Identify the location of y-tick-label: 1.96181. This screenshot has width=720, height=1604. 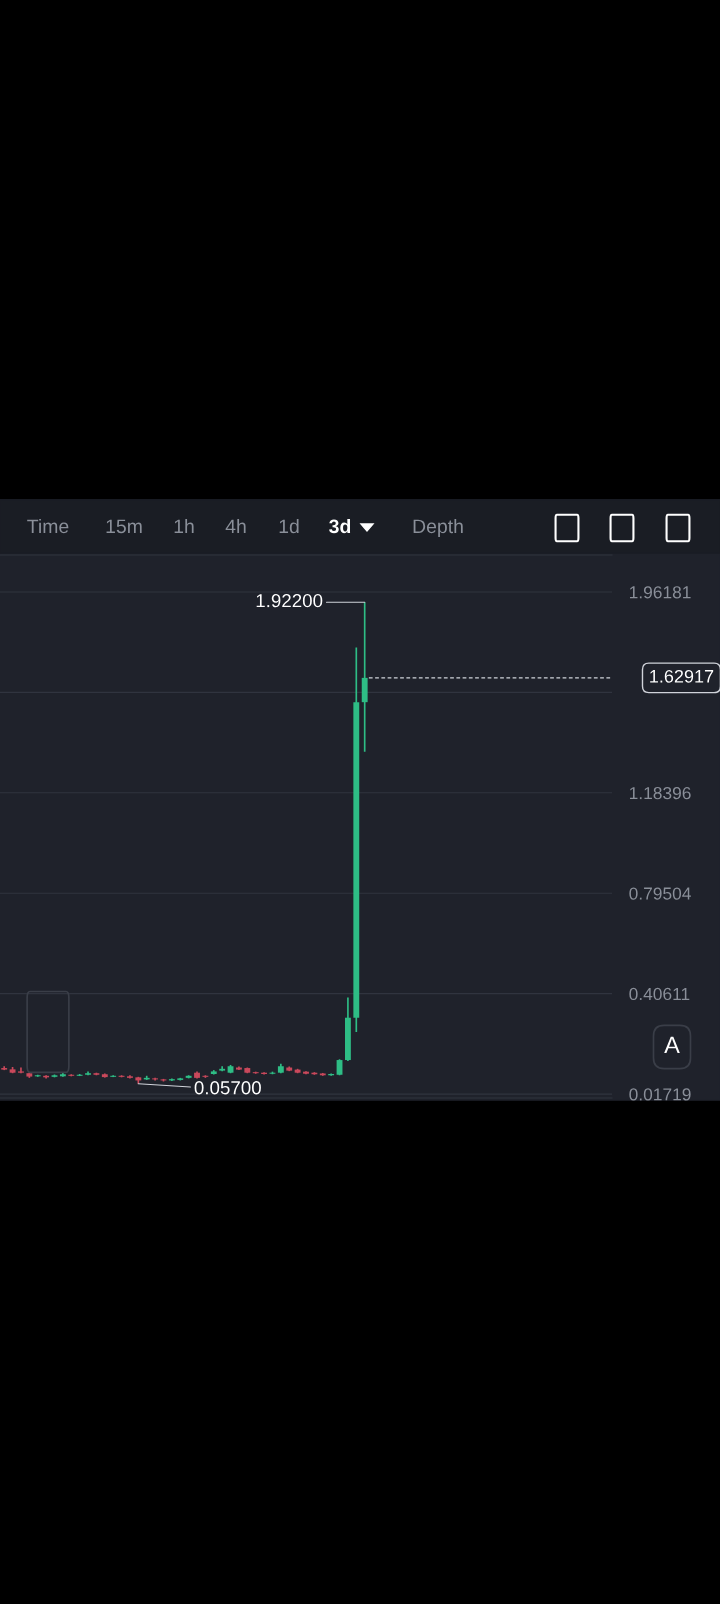
(660, 592).